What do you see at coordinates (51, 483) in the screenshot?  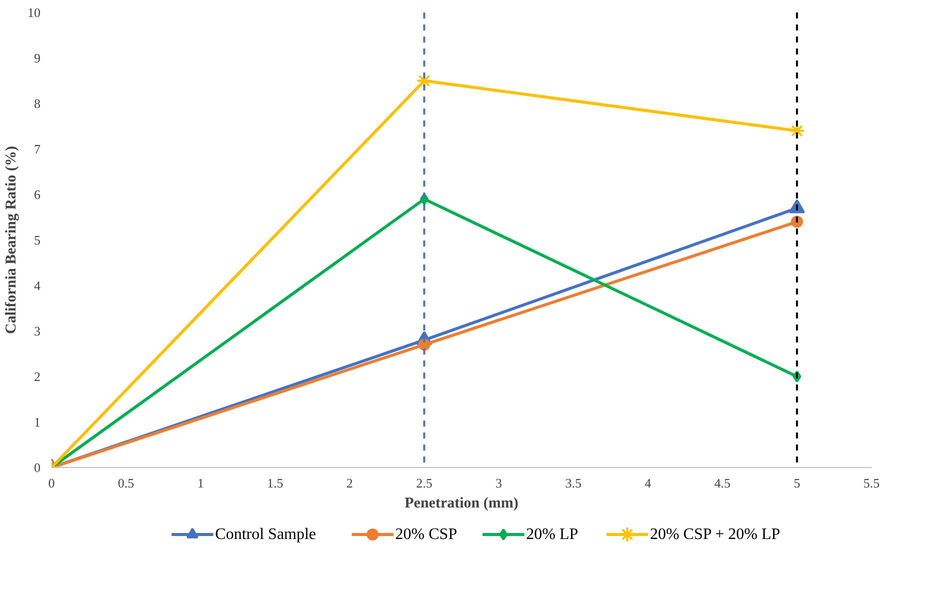 I see `x-tick-label: 0` at bounding box center [51, 483].